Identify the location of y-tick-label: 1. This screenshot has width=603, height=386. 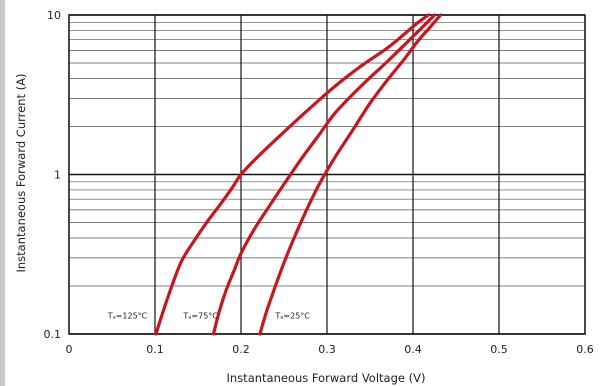
(57, 175).